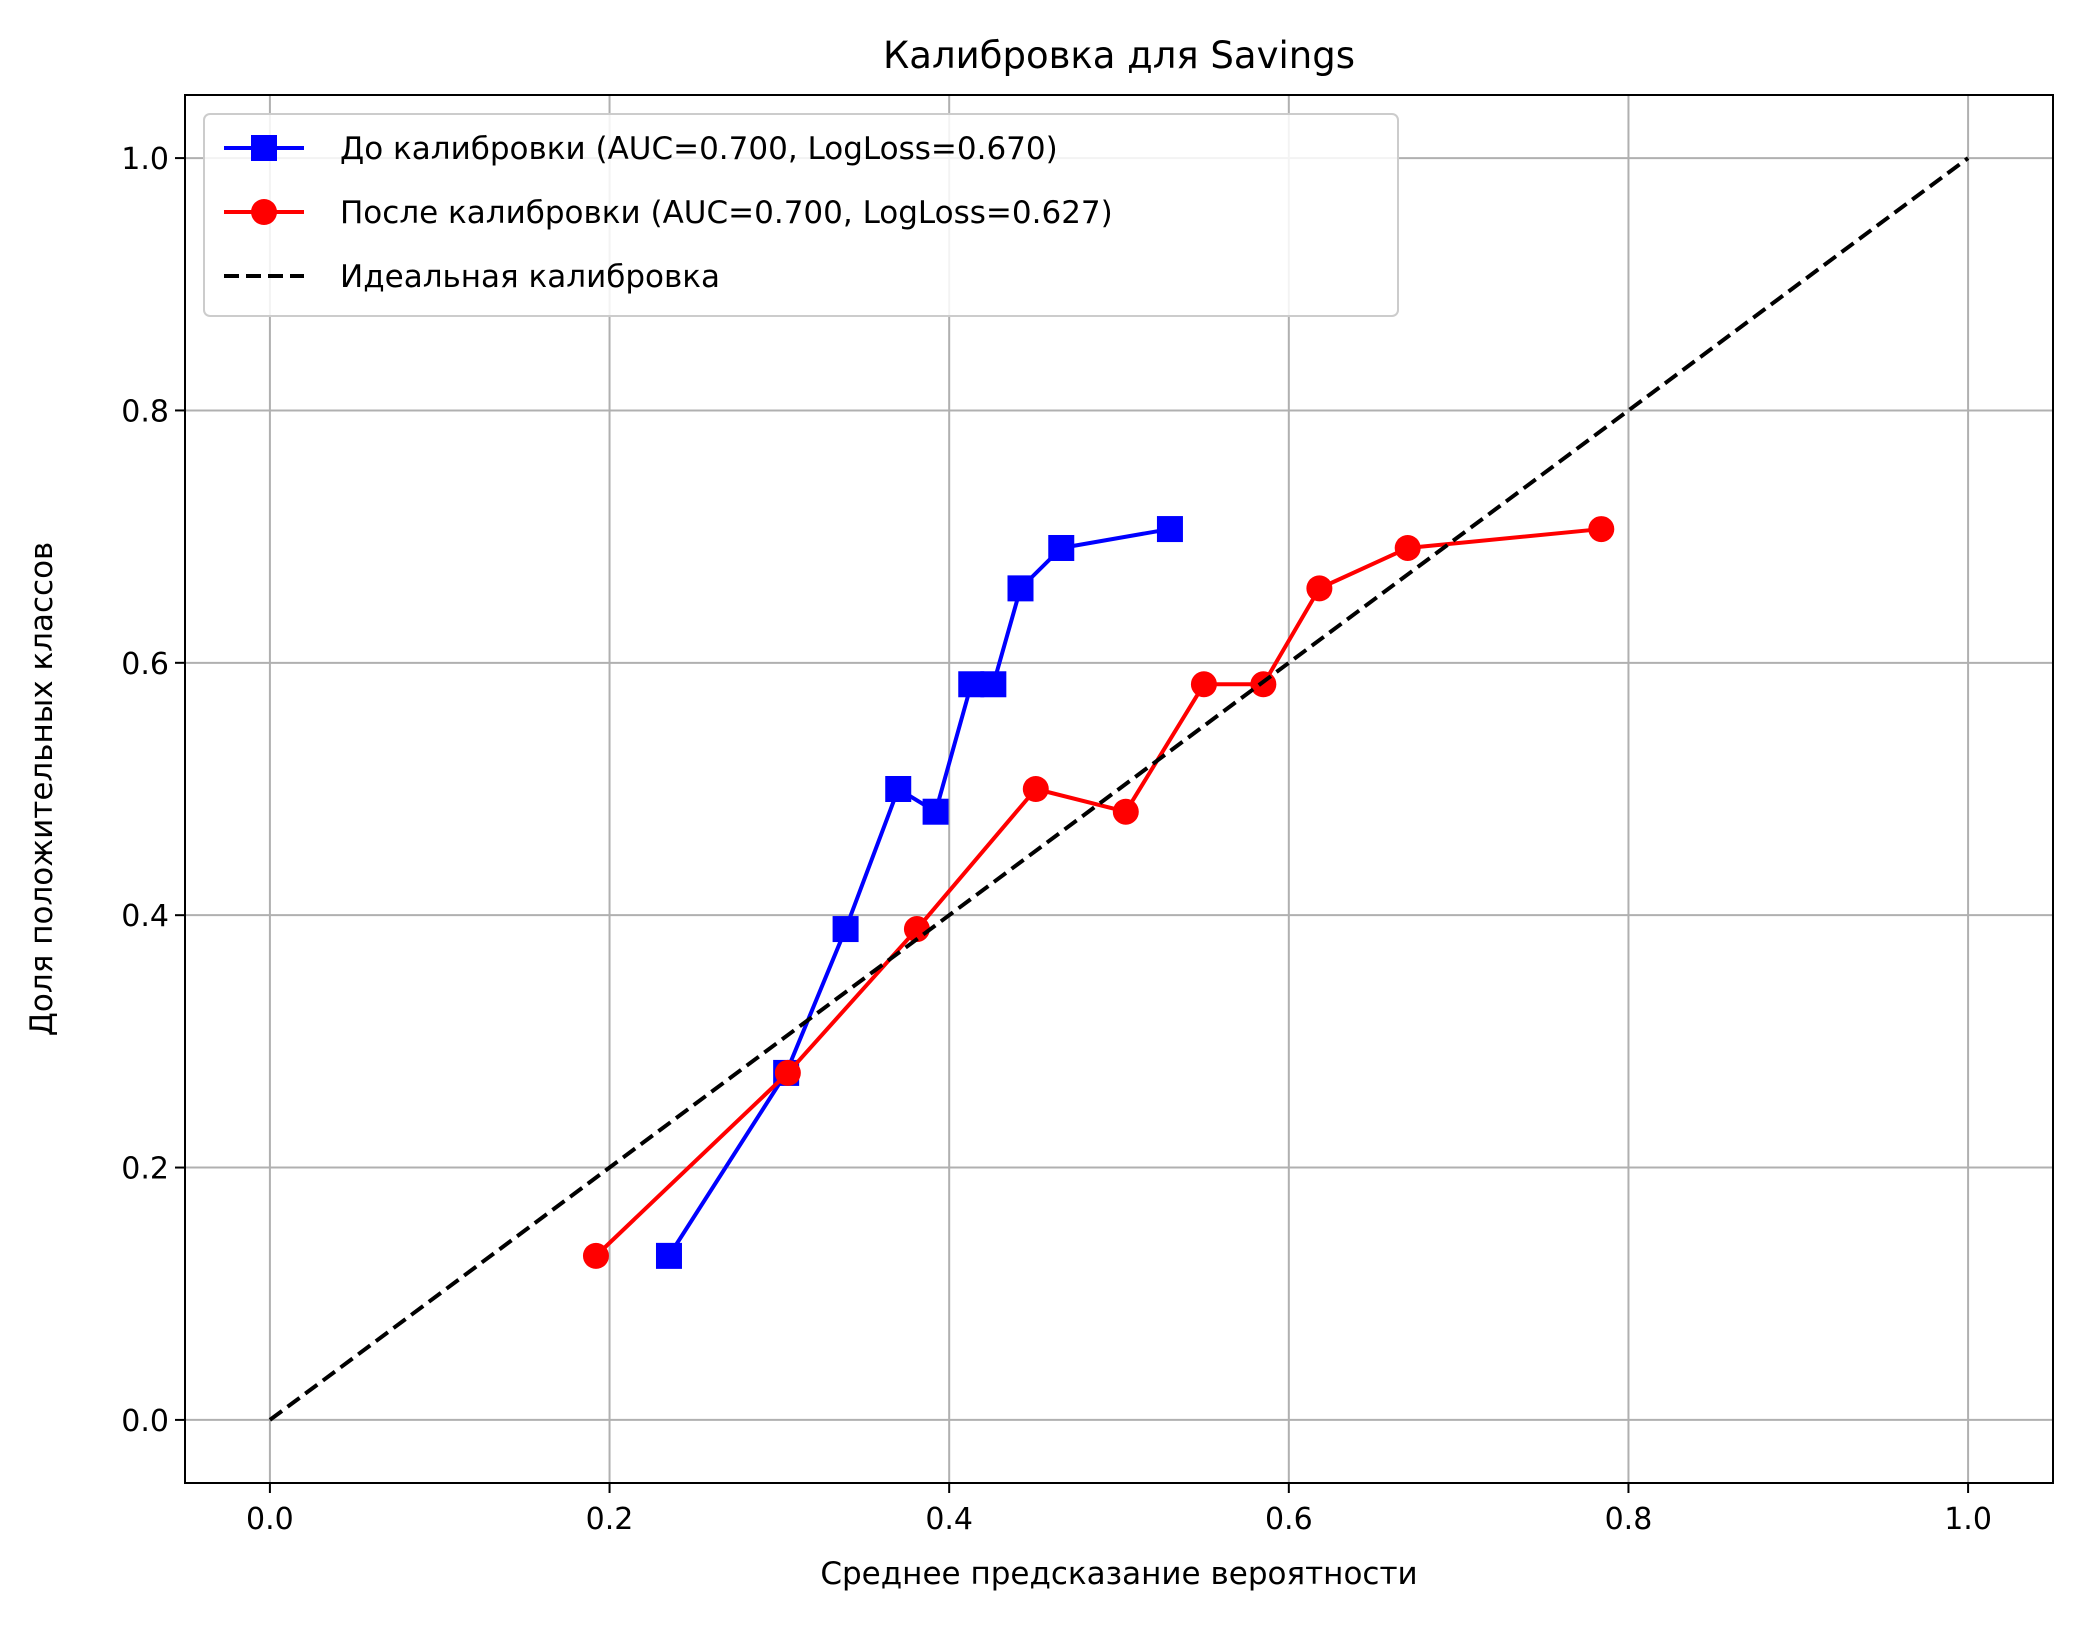  I want to click on x-tick-label: 0.4, so click(949, 1519).